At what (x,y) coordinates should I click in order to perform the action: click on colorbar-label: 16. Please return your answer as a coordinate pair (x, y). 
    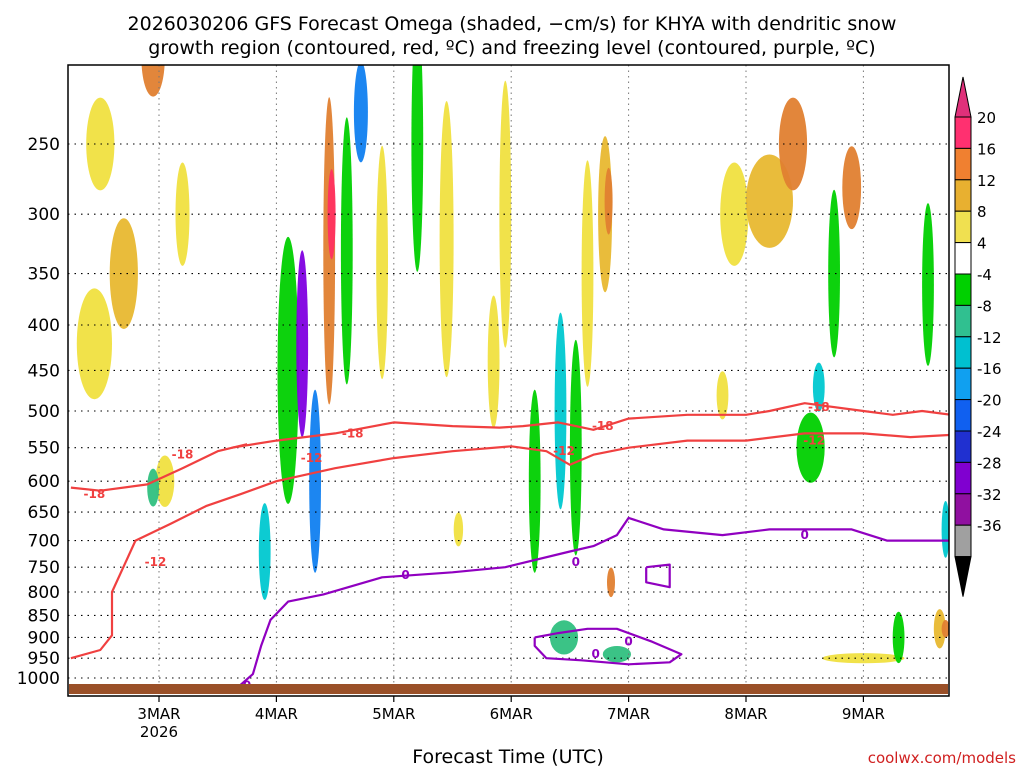
    Looking at the image, I should click on (986, 149).